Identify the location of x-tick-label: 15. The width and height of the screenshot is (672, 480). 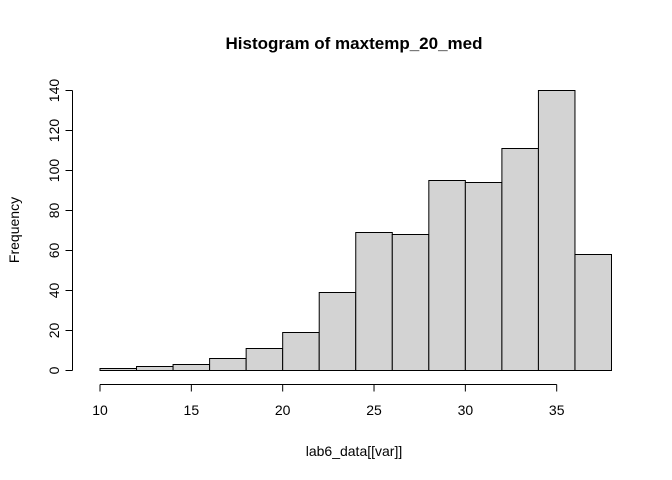
(192, 410).